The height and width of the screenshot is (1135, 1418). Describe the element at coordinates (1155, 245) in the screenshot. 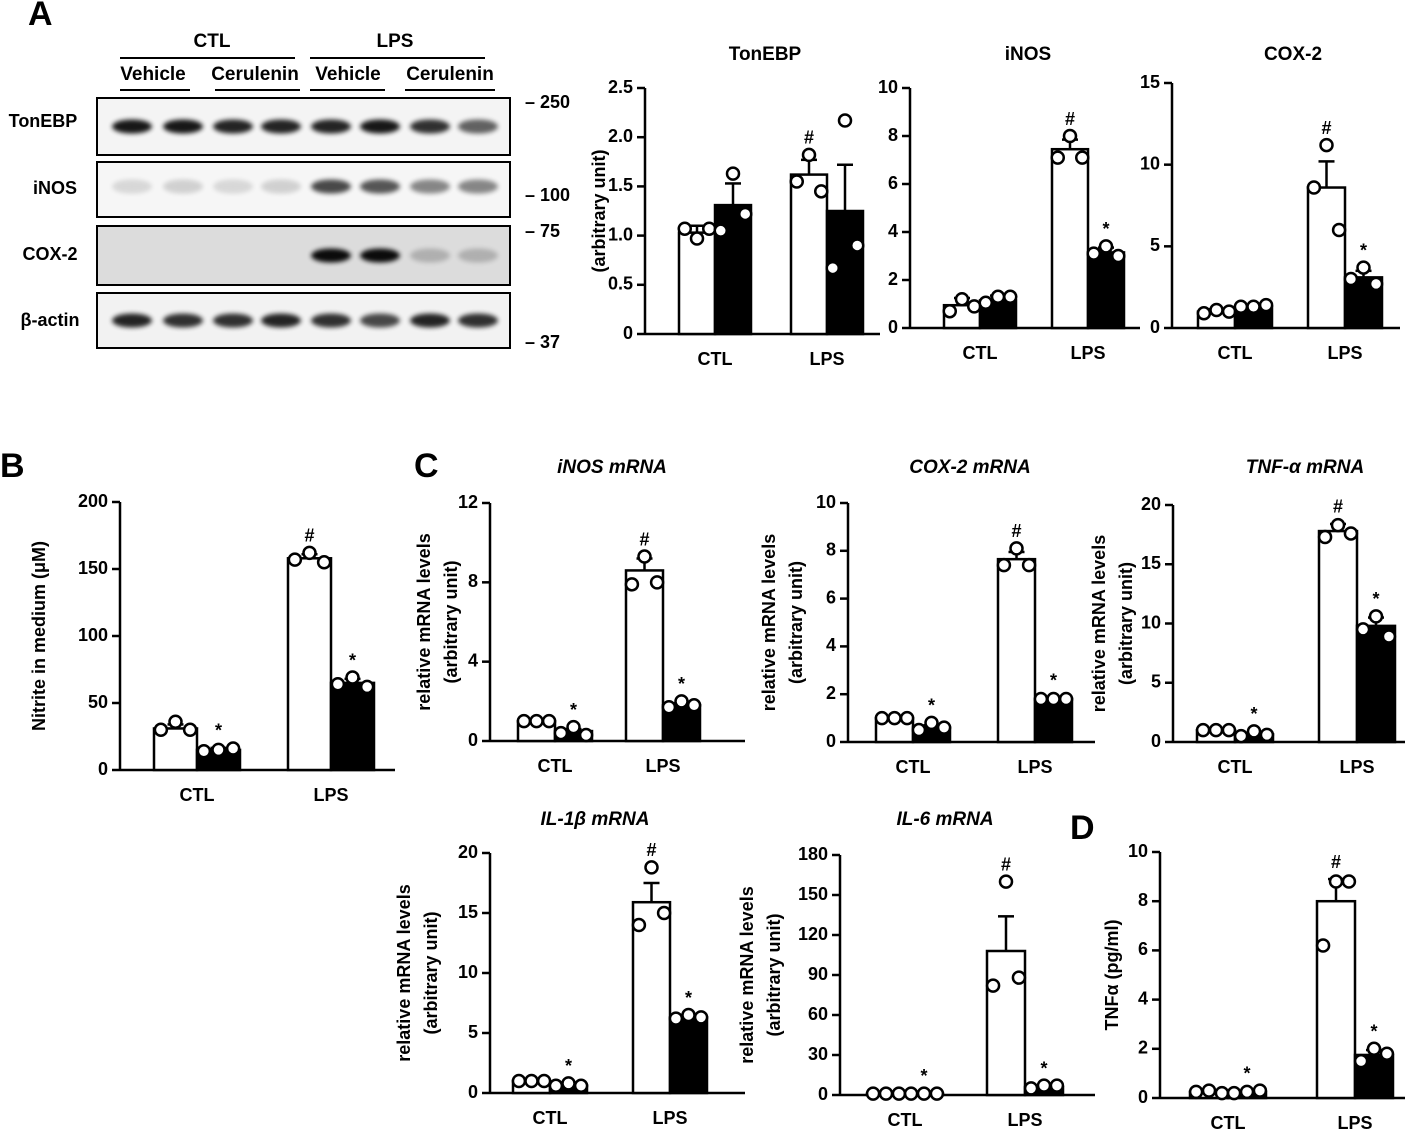

I see `y-tick-label: 5` at that location.